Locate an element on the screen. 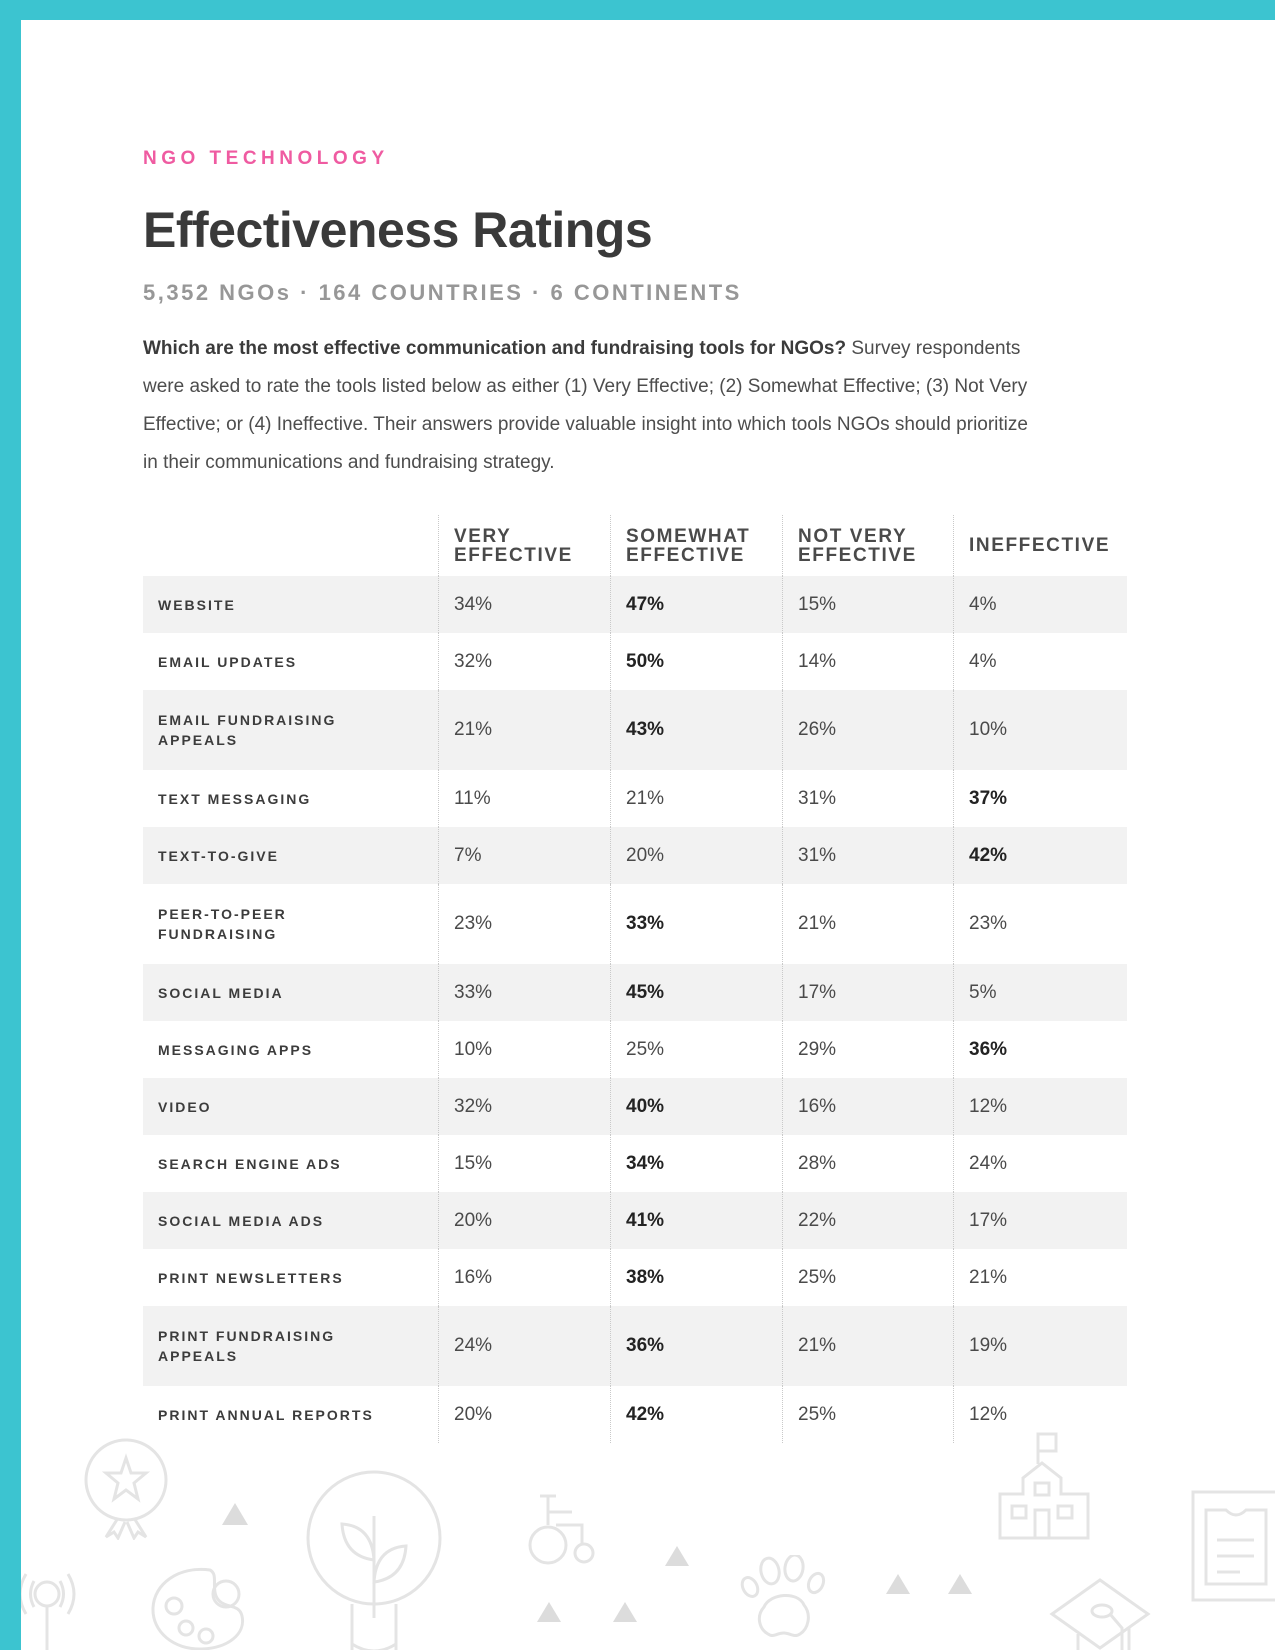 The width and height of the screenshot is (1275, 1650). row-label: VIDEO is located at coordinates (185, 1106).